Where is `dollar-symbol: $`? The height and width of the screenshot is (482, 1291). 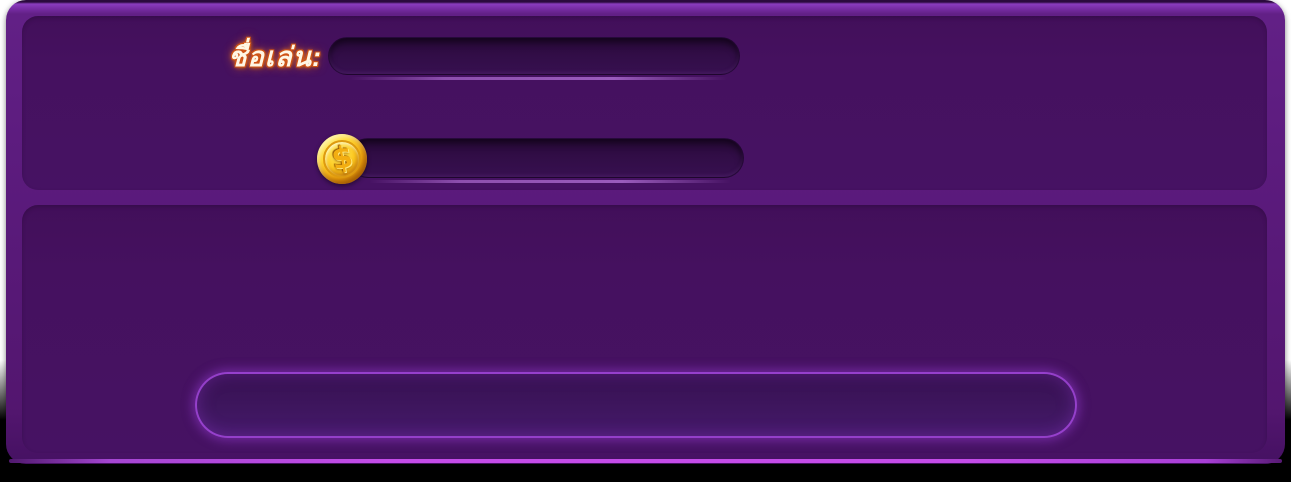 dollar-symbol: $ is located at coordinates (342, 158).